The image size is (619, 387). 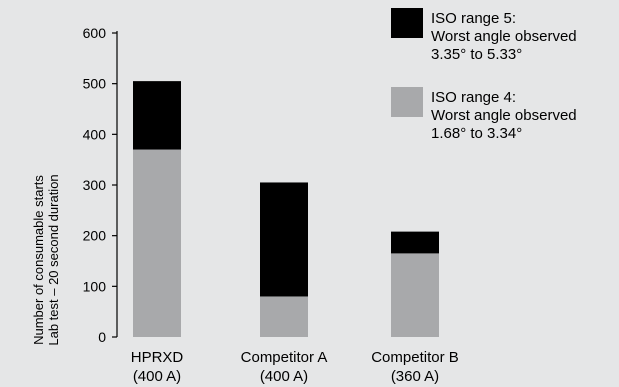 I want to click on y-tick-label: 600, so click(x=95, y=33).